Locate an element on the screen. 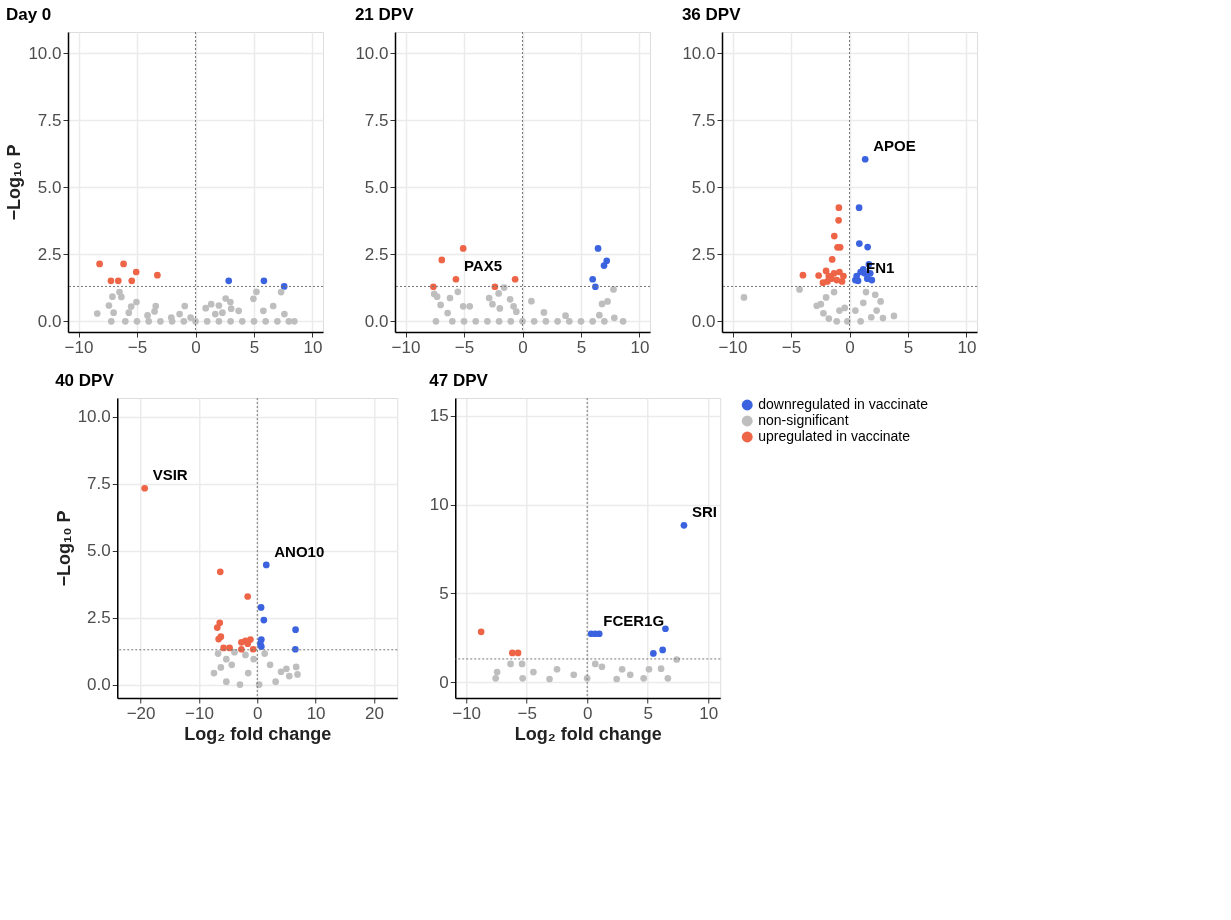 Image resolution: width=1231 pixels, height=920 pixels. y-tick-label: 10 is located at coordinates (439, 505).